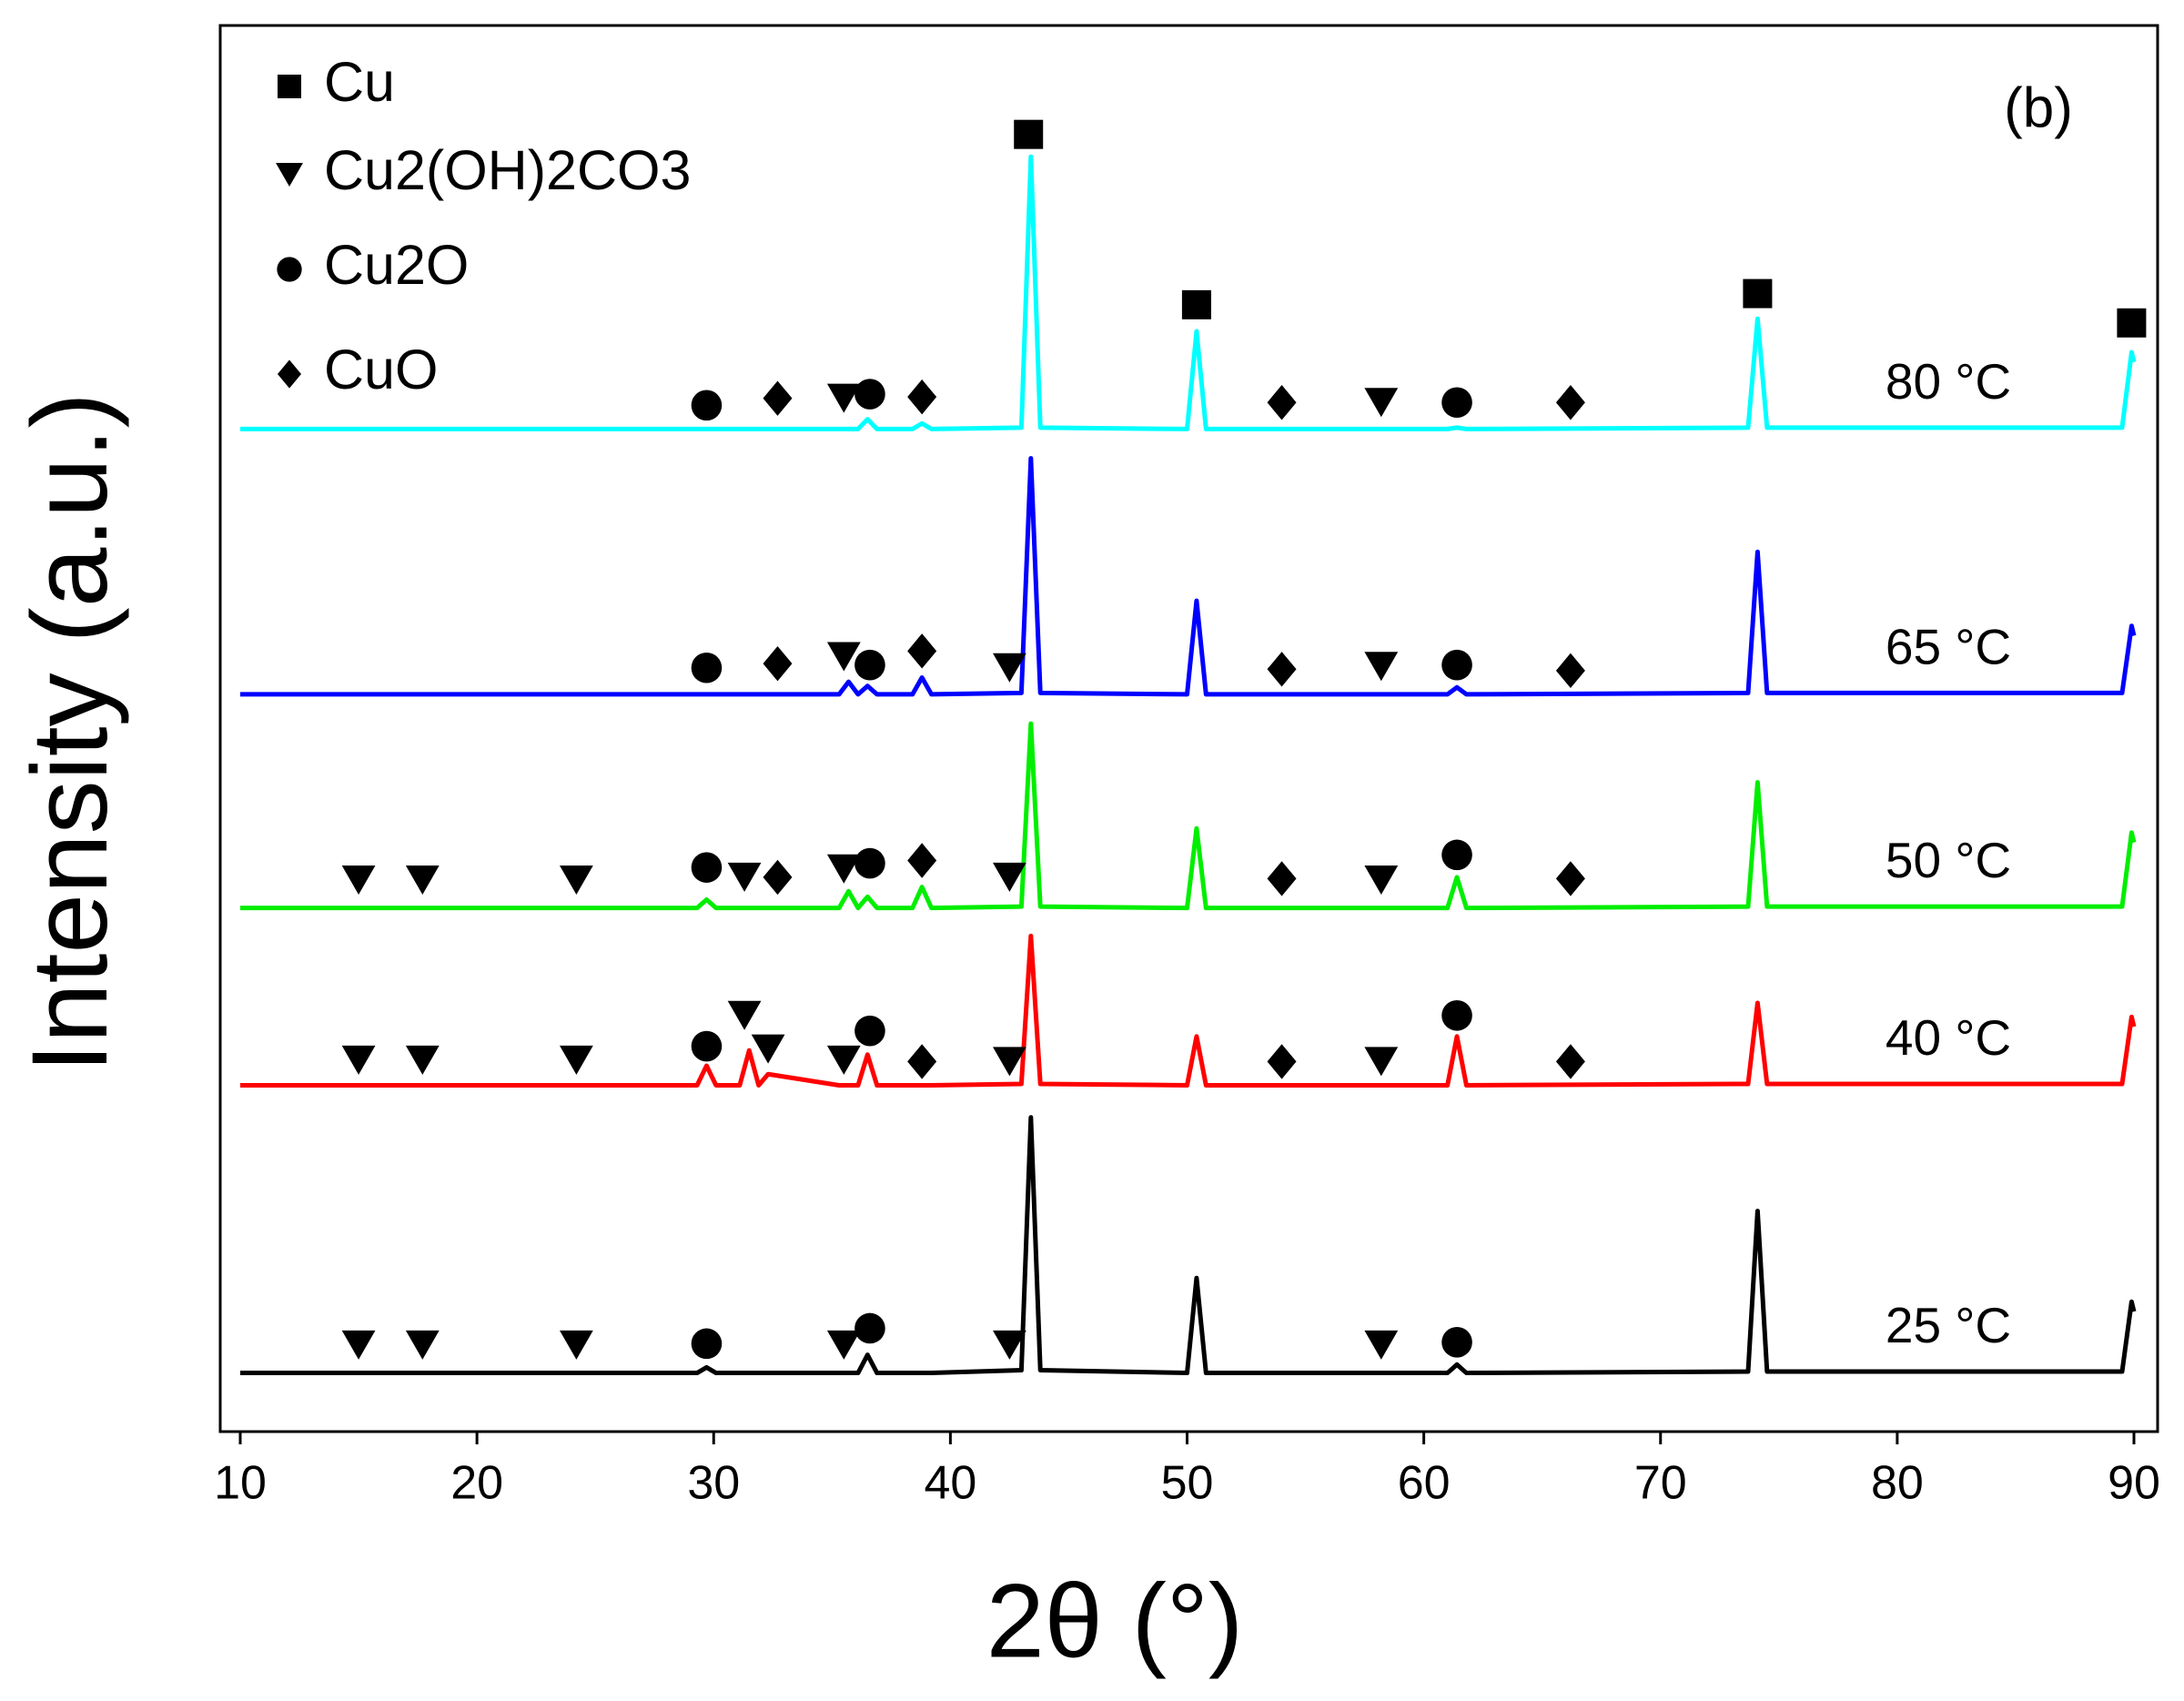 This screenshot has height=1701, width=2184. Describe the element at coordinates (1661, 1483) in the screenshot. I see `x-tick-label: 70` at that location.